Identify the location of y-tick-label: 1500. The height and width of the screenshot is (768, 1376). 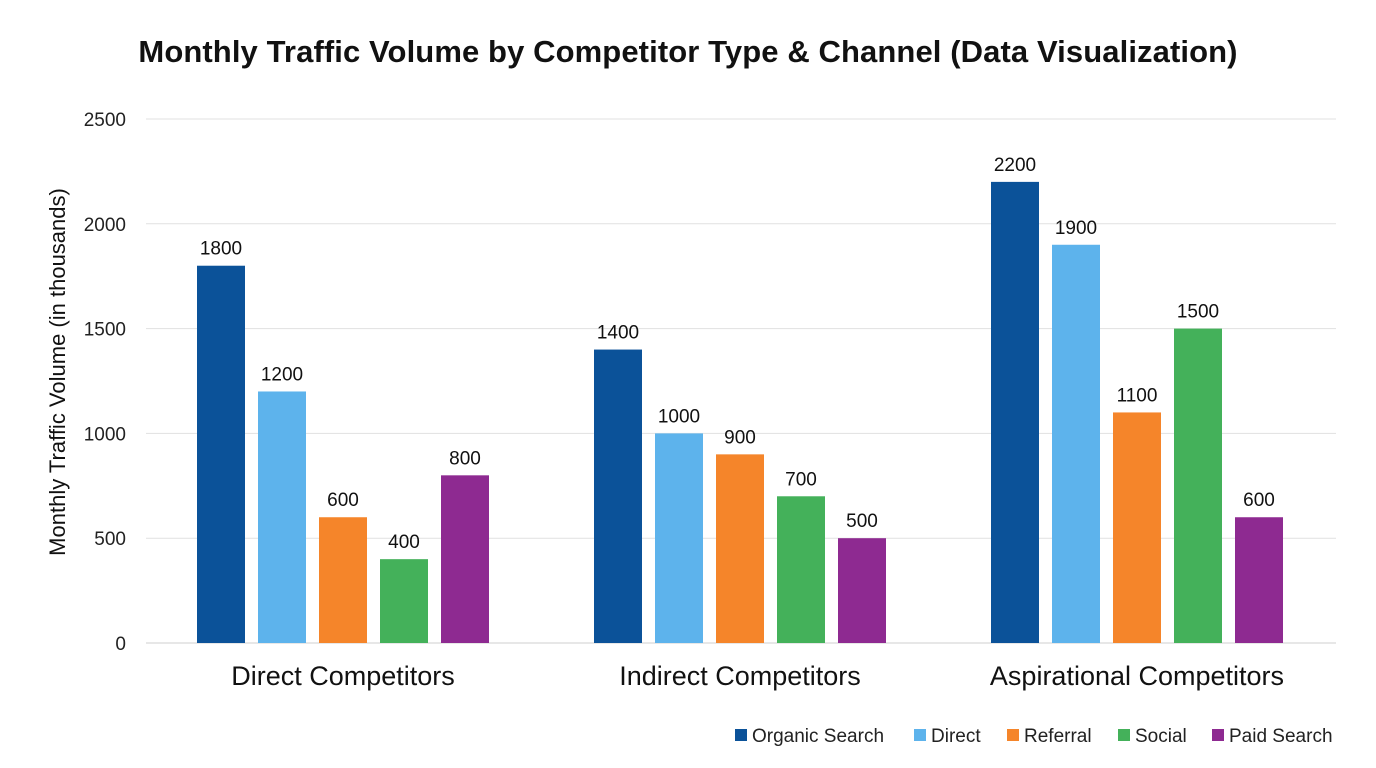
(105, 330).